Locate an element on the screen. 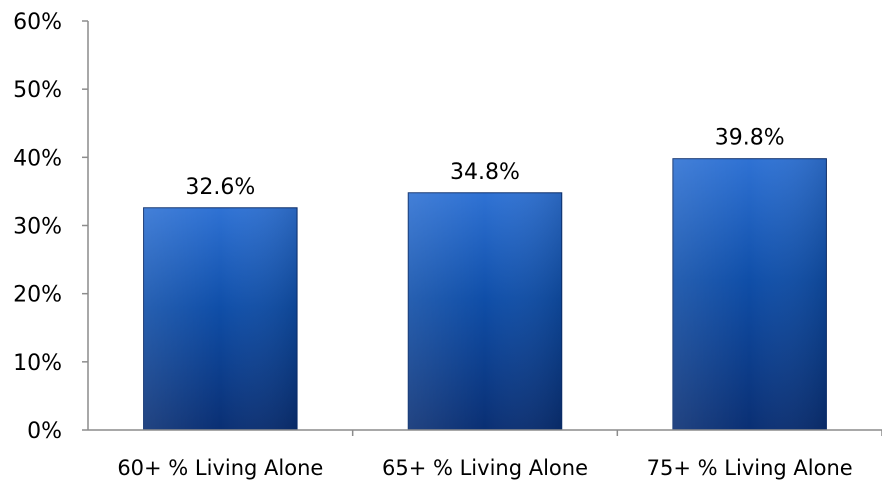  data-label: 32.6% is located at coordinates (220, 187).